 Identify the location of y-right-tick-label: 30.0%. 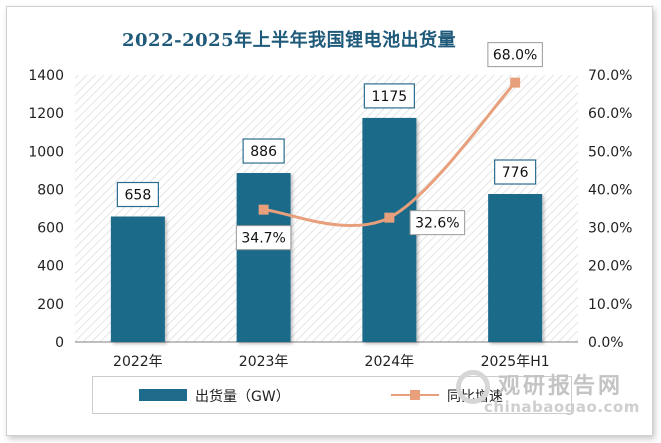
(610, 229).